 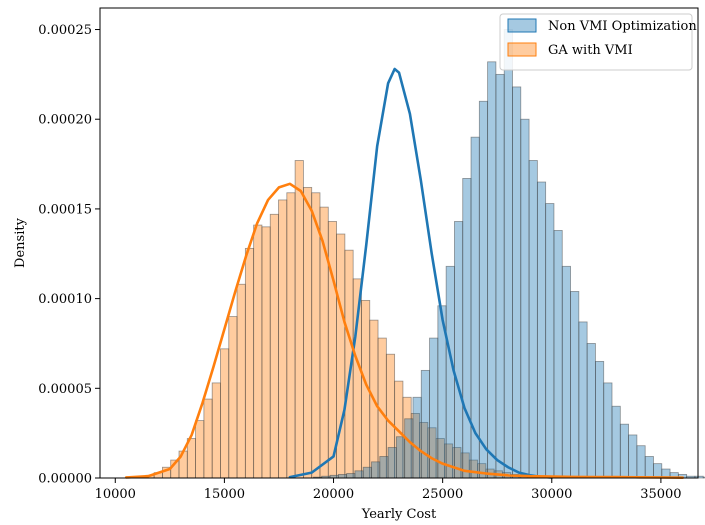 I want to click on y-tick-label: 0.00010, so click(x=65, y=299).